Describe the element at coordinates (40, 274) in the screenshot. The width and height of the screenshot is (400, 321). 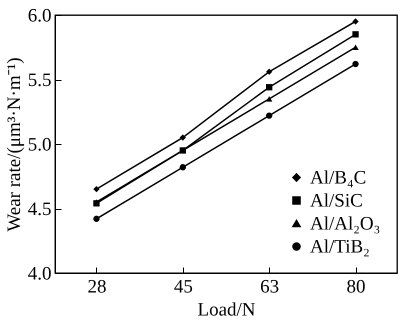
I see `y-tick-label: 4.0` at that location.